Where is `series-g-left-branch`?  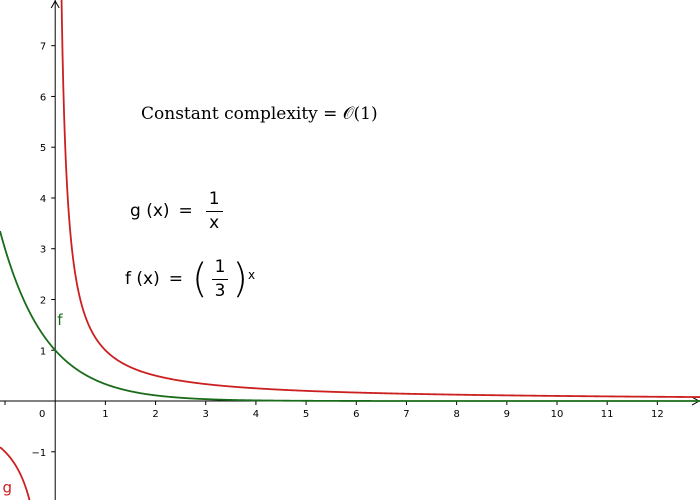
series-g-left-branch is located at coordinates (15, 473).